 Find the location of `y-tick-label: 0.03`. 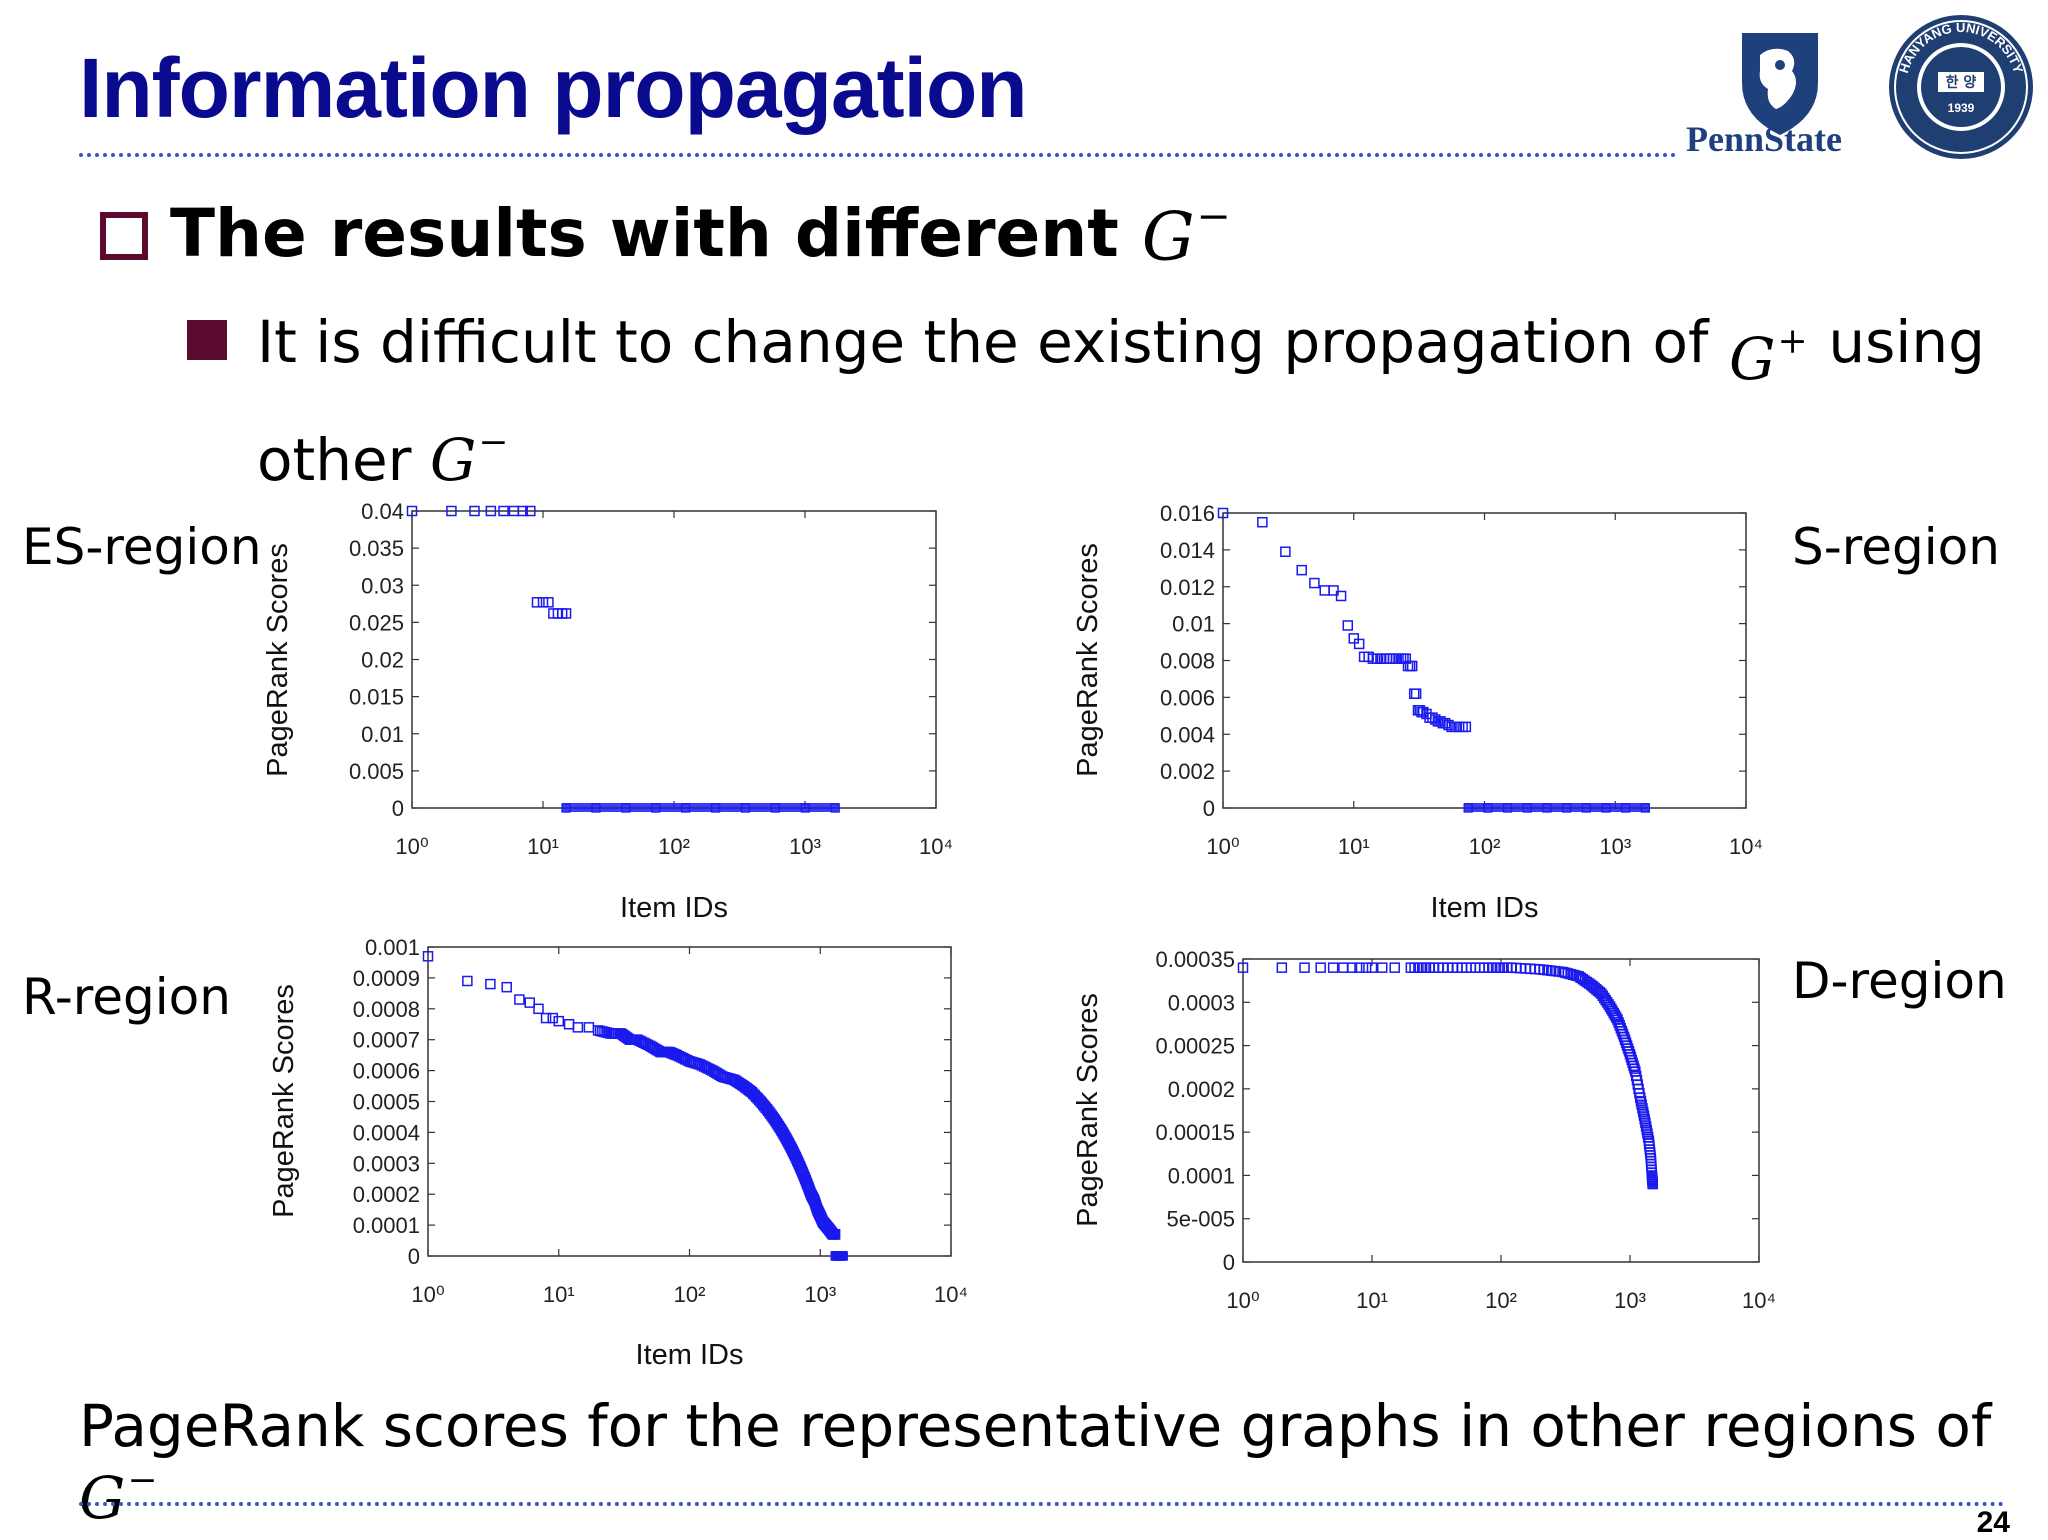

y-tick-label: 0.03 is located at coordinates (382, 585).